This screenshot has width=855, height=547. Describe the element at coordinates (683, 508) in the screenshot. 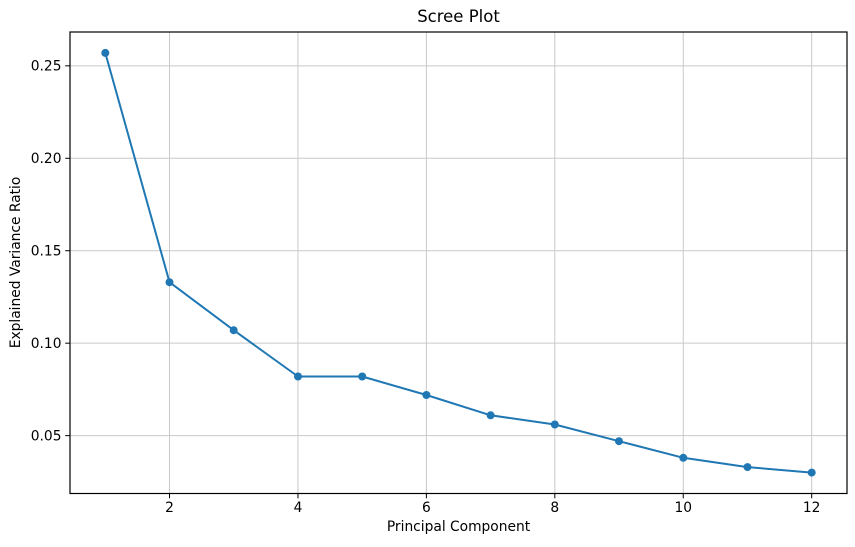

I see `x-tick-label: 10` at that location.